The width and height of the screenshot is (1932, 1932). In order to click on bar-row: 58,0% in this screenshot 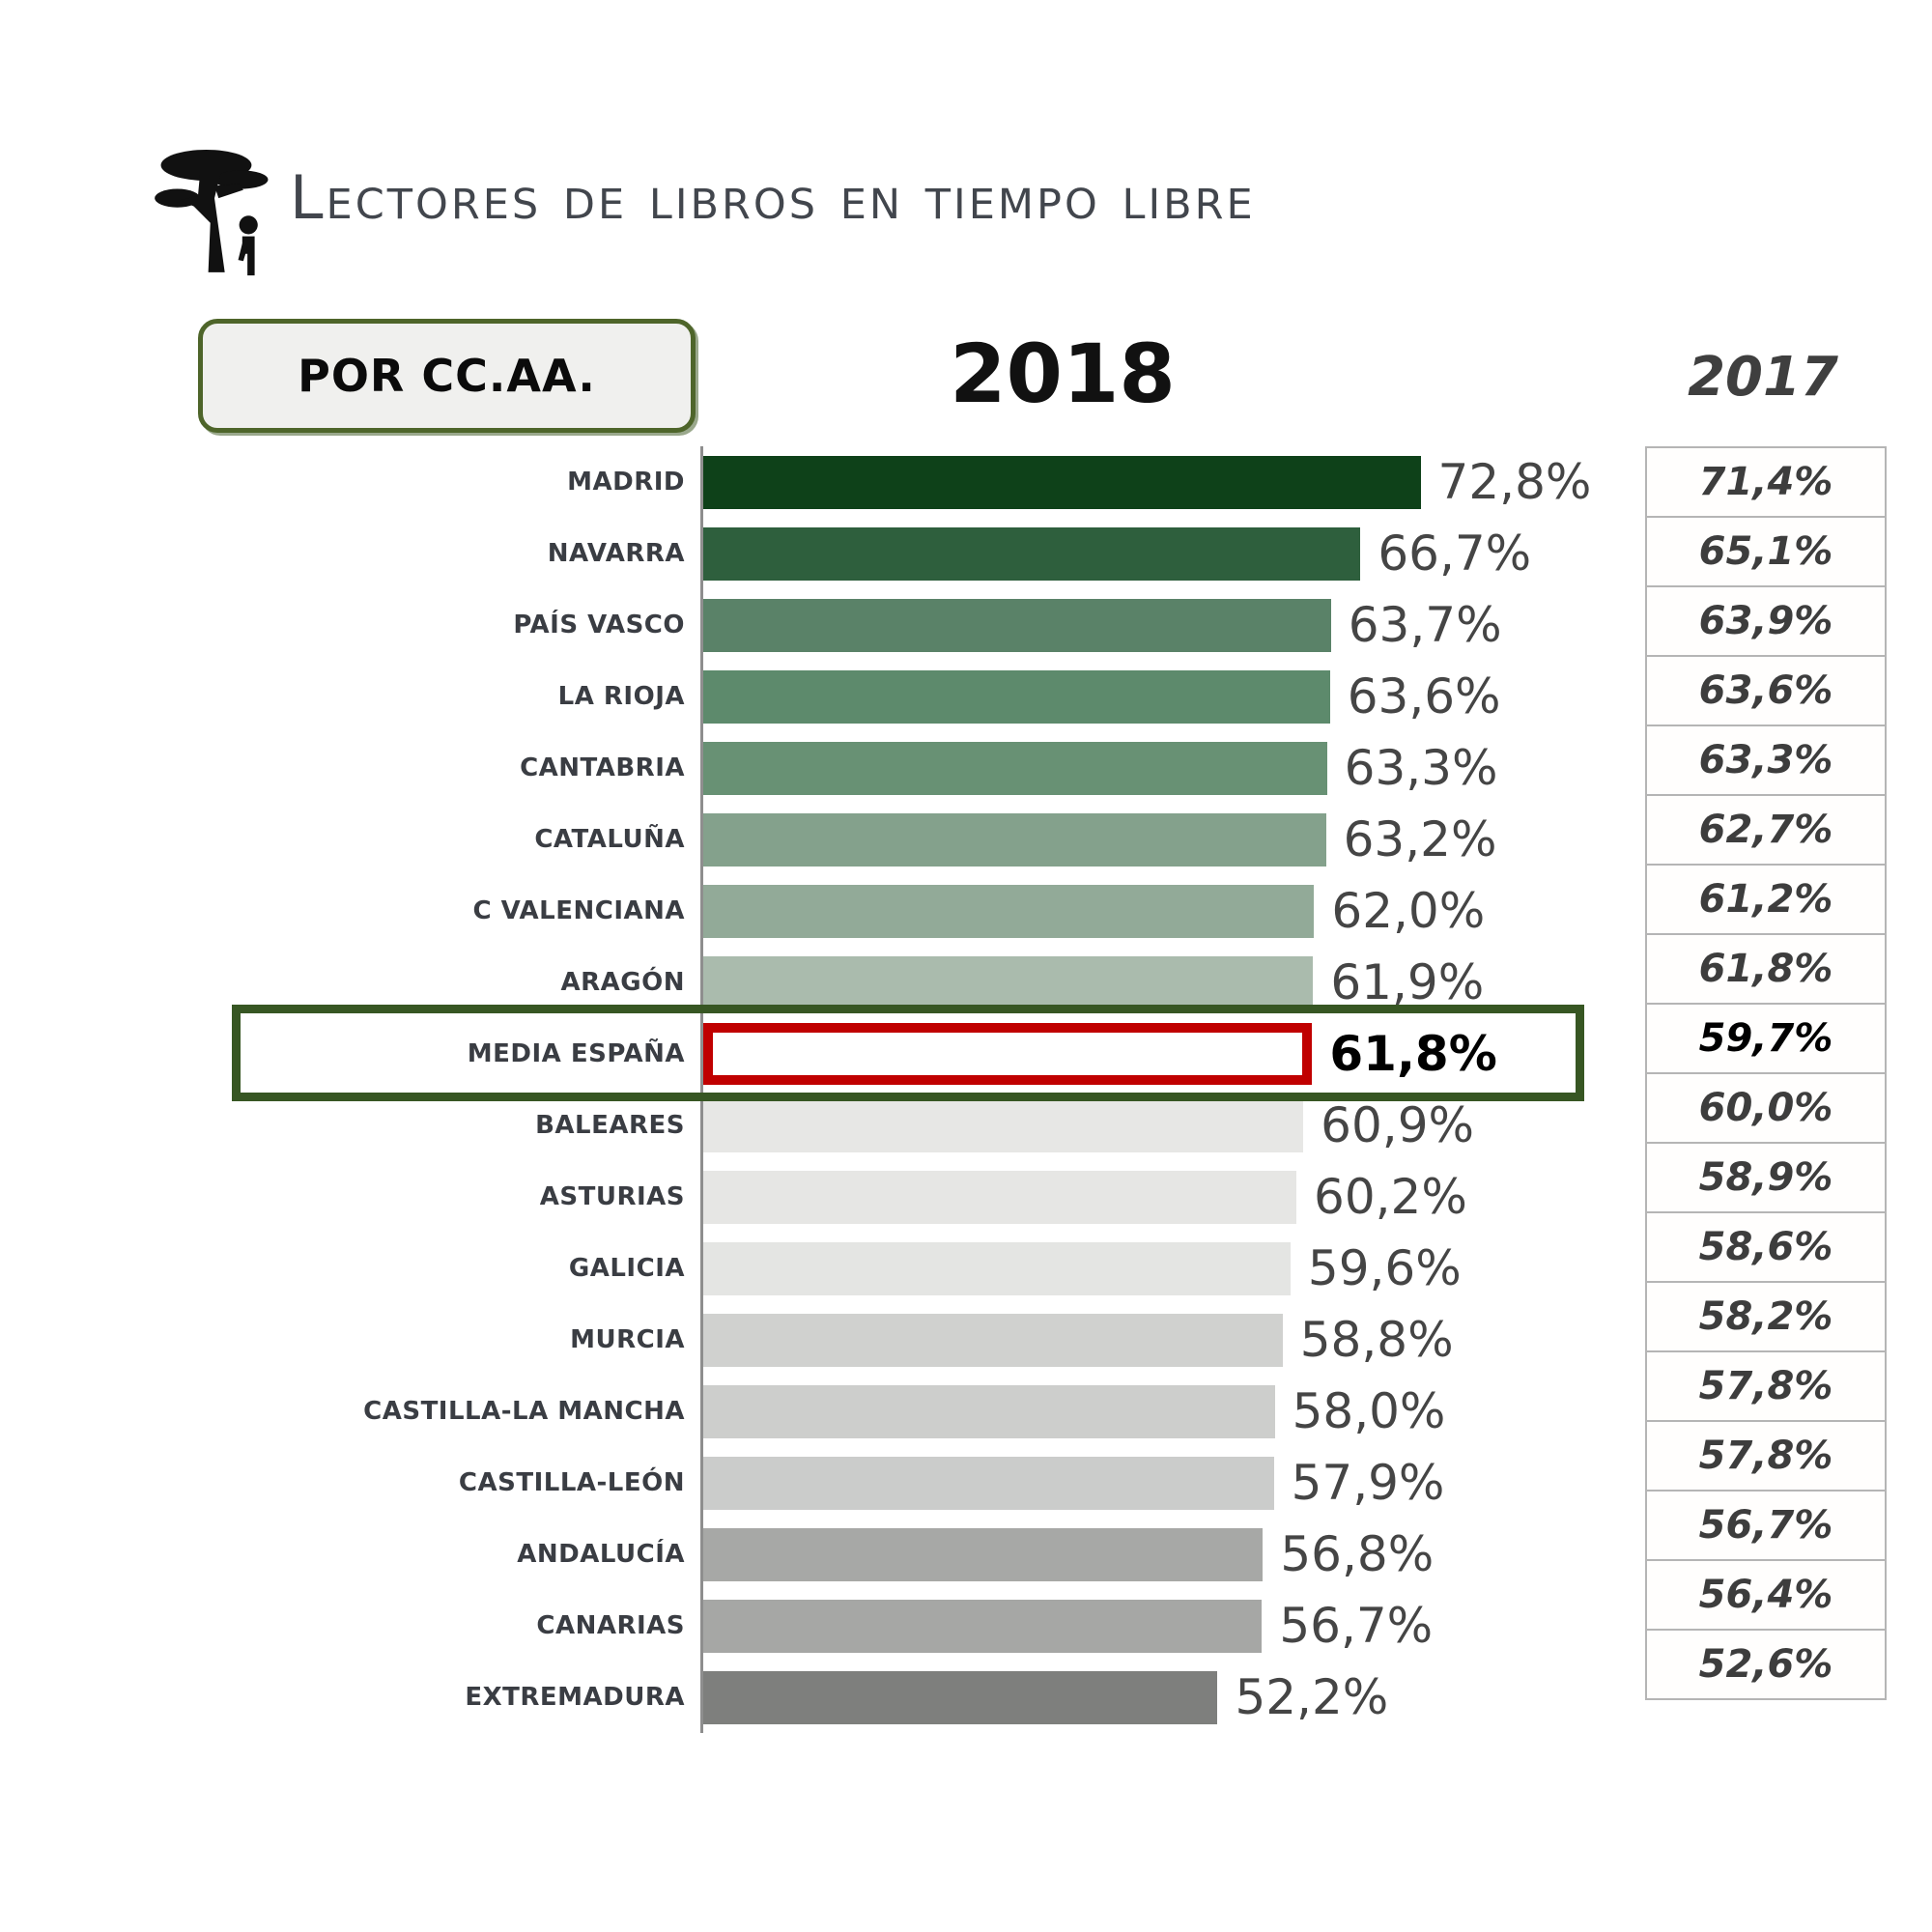, I will do `click(1174, 1411)`.